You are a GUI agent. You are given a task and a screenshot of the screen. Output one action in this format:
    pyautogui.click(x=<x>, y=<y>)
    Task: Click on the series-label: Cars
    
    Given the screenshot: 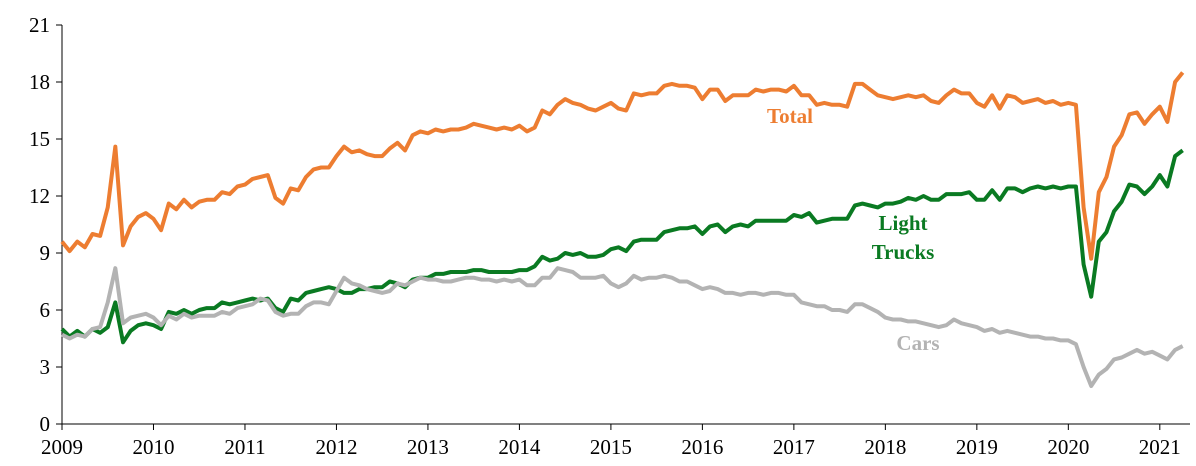 What is the action you would take?
    pyautogui.click(x=917, y=343)
    